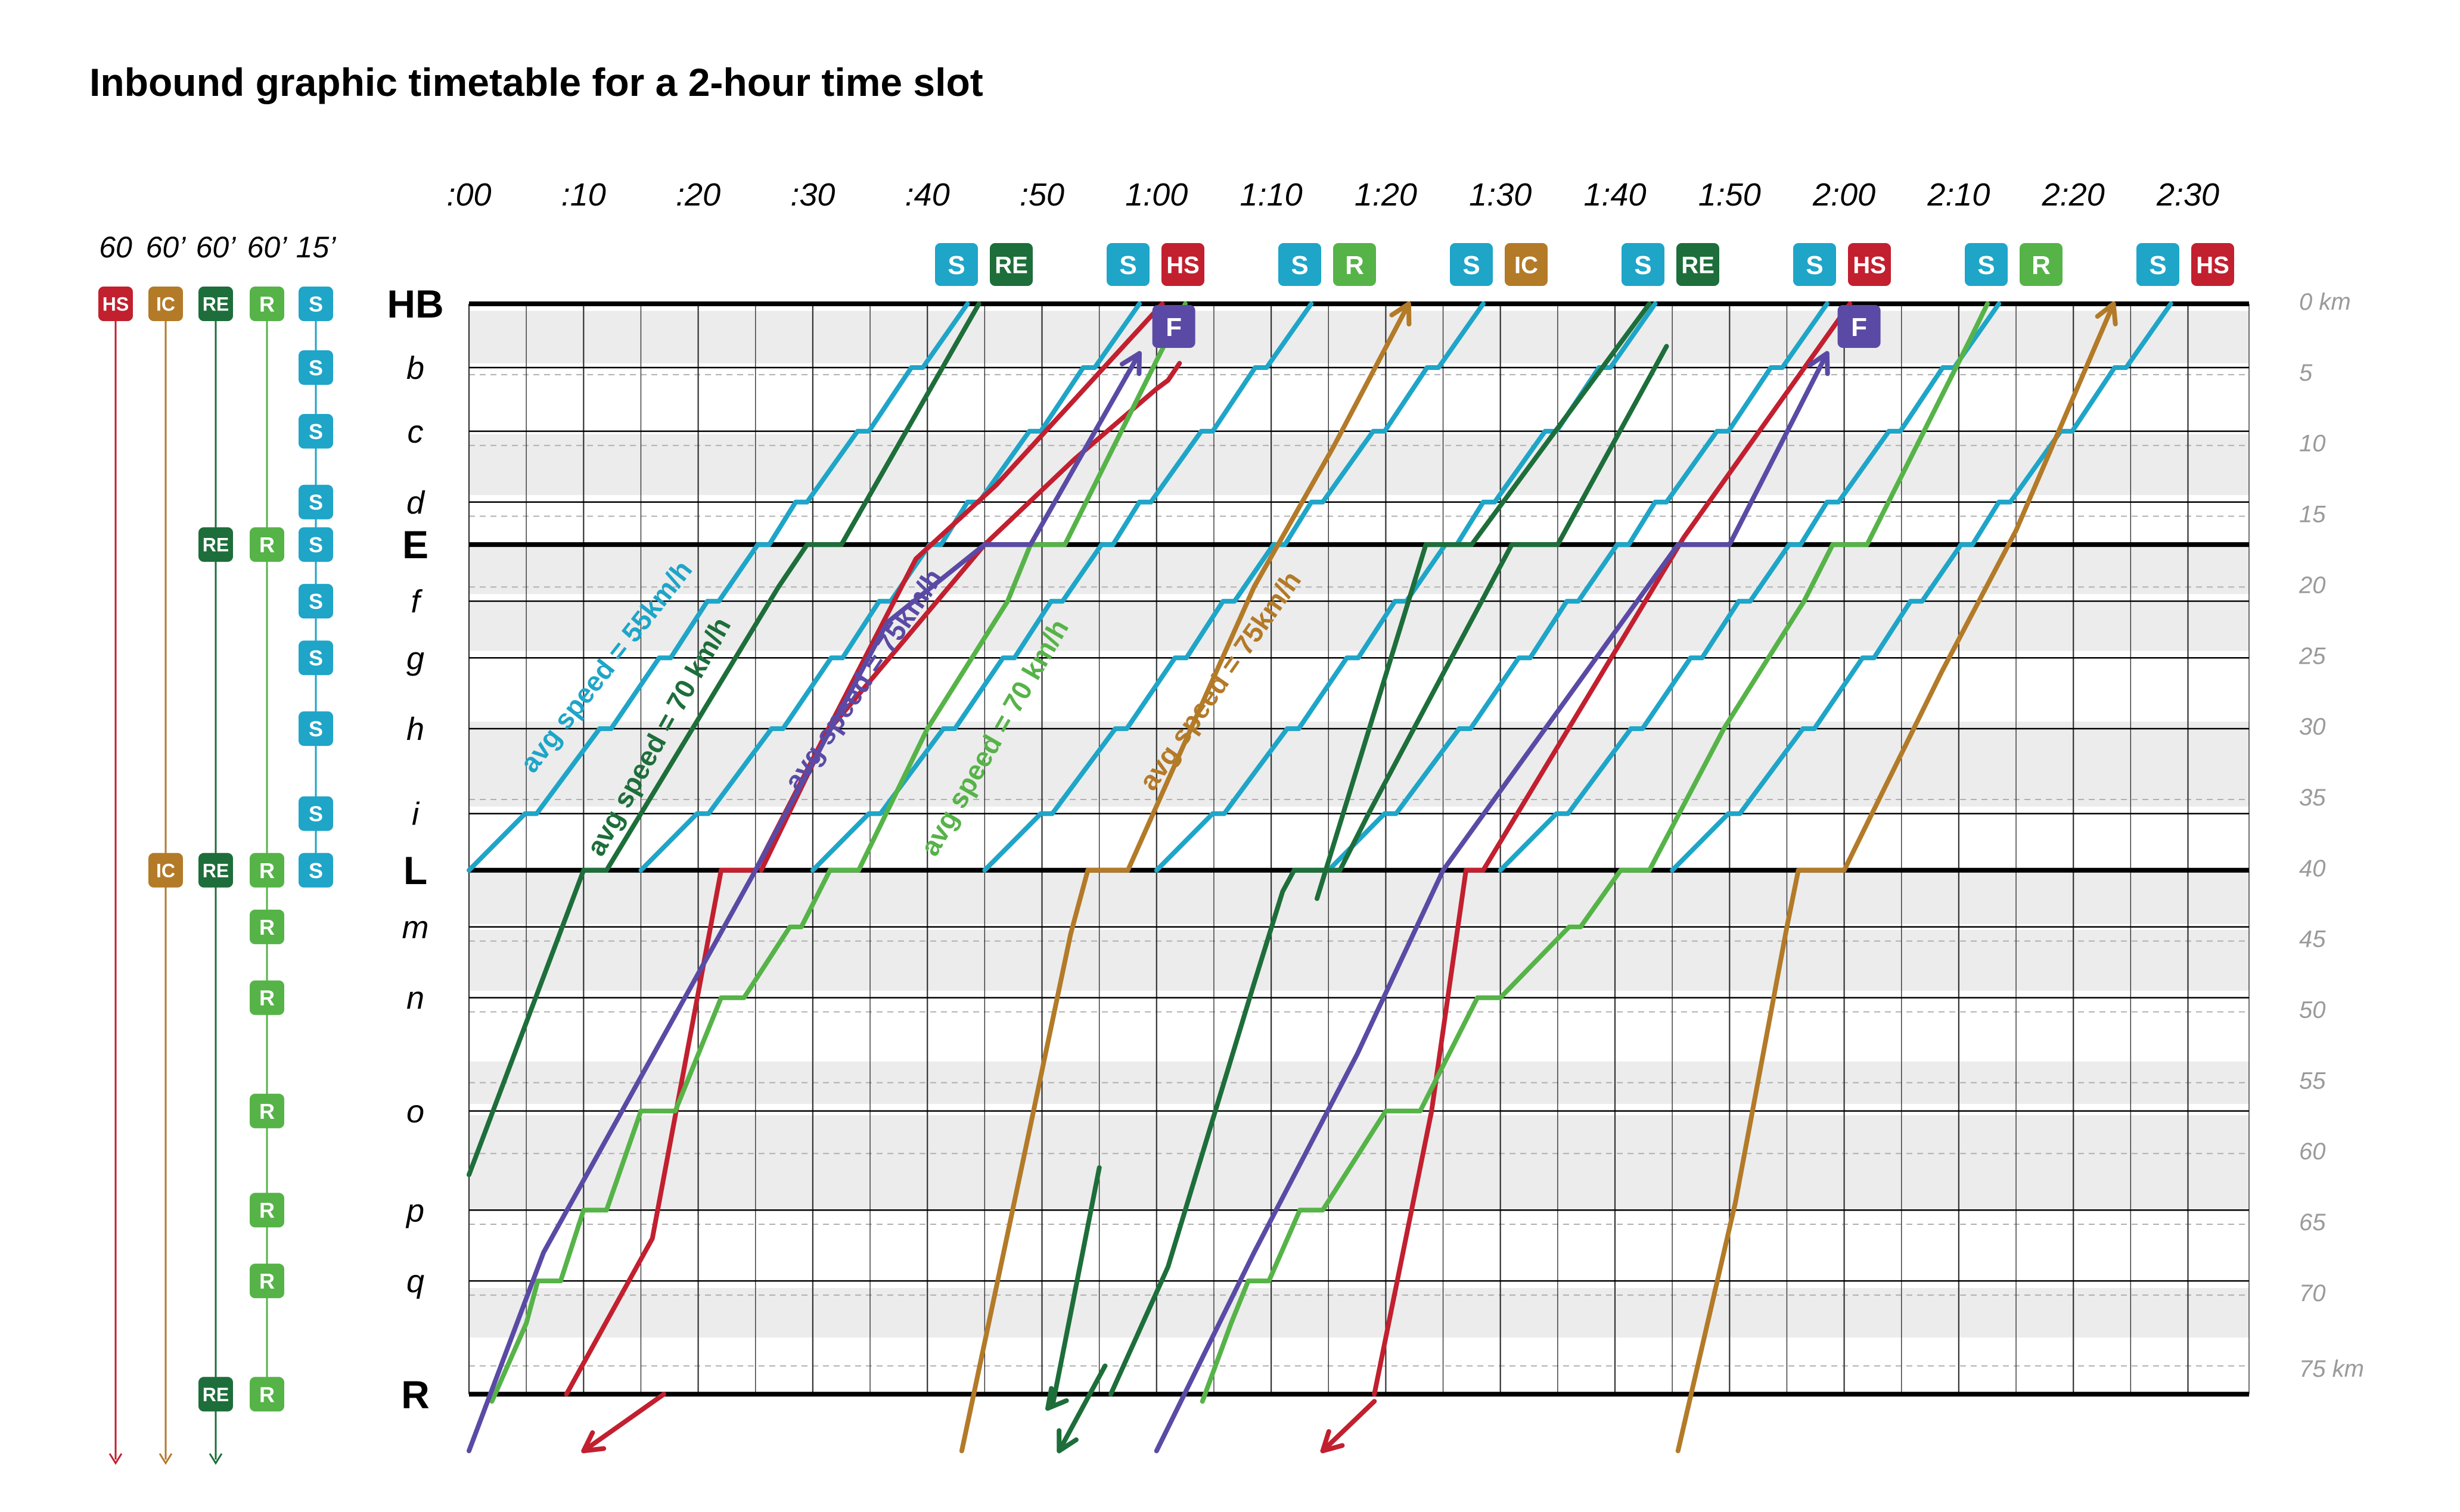 Image resolution: width=2460 pixels, height=1512 pixels. Describe the element at coordinates (415, 544) in the screenshot. I see `station-label: E` at that location.